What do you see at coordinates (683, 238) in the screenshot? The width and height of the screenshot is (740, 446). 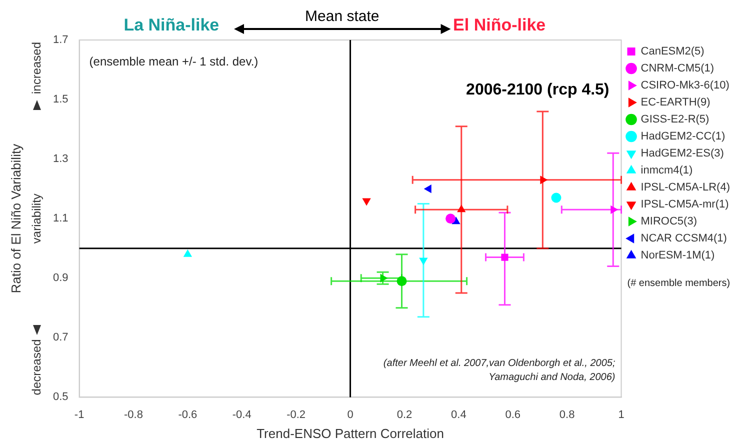 I see `legend-label: NCAR CCSM4(1)` at bounding box center [683, 238].